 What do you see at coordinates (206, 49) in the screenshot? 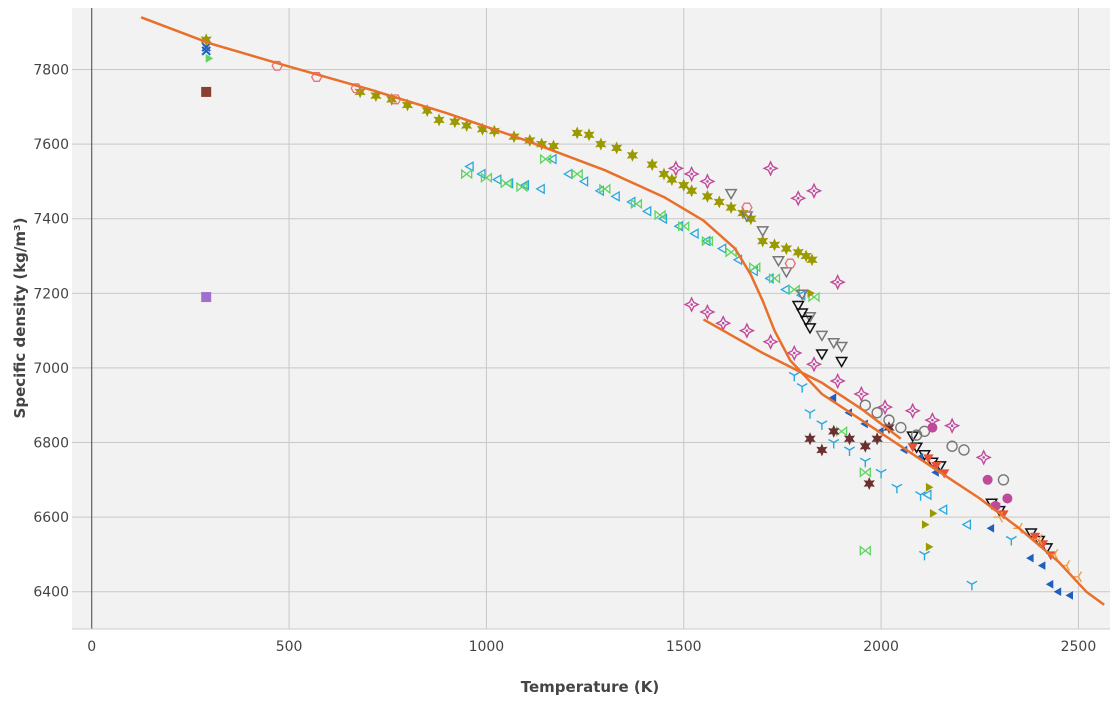
I see `series-18-x` at bounding box center [206, 49].